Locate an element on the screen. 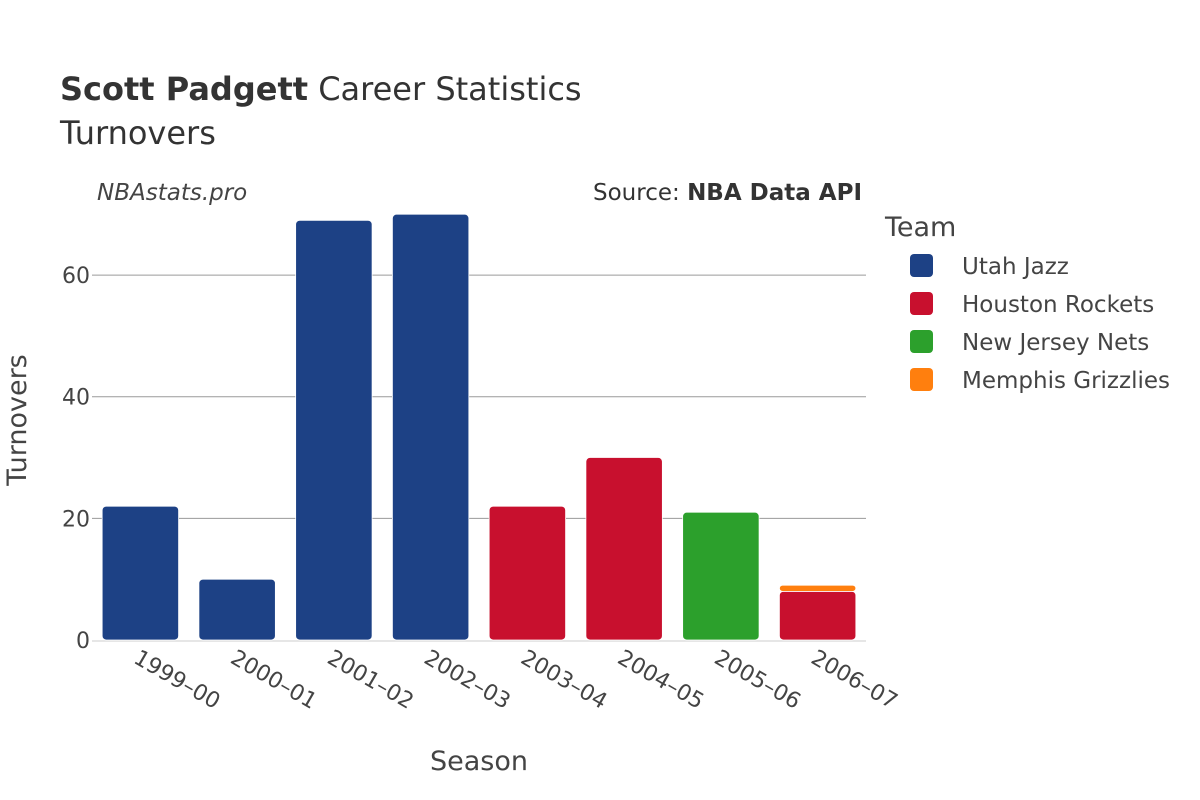  bar-utah-jazz-1999–00 is located at coordinates (140, 573).